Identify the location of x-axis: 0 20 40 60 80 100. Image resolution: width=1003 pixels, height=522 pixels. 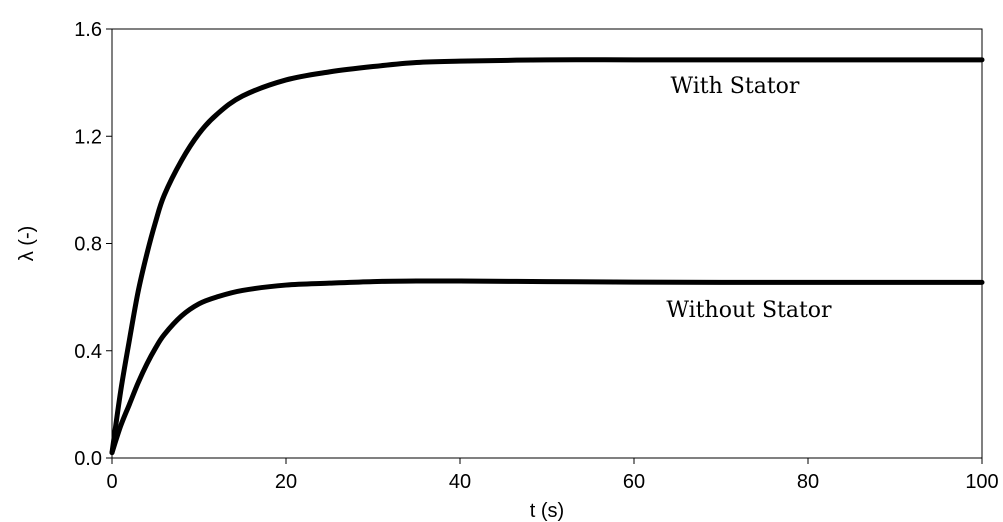
(552, 475).